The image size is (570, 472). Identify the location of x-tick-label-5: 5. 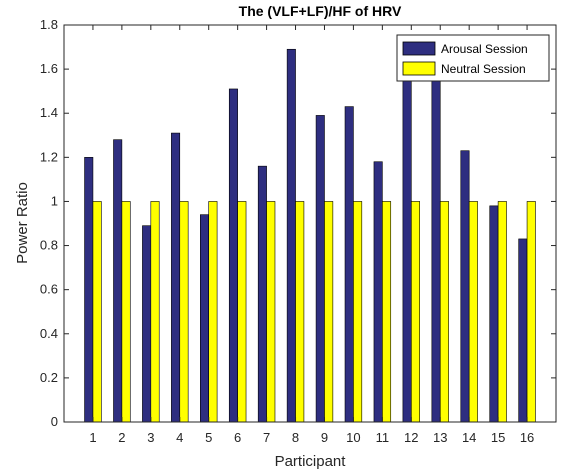
(208, 437).